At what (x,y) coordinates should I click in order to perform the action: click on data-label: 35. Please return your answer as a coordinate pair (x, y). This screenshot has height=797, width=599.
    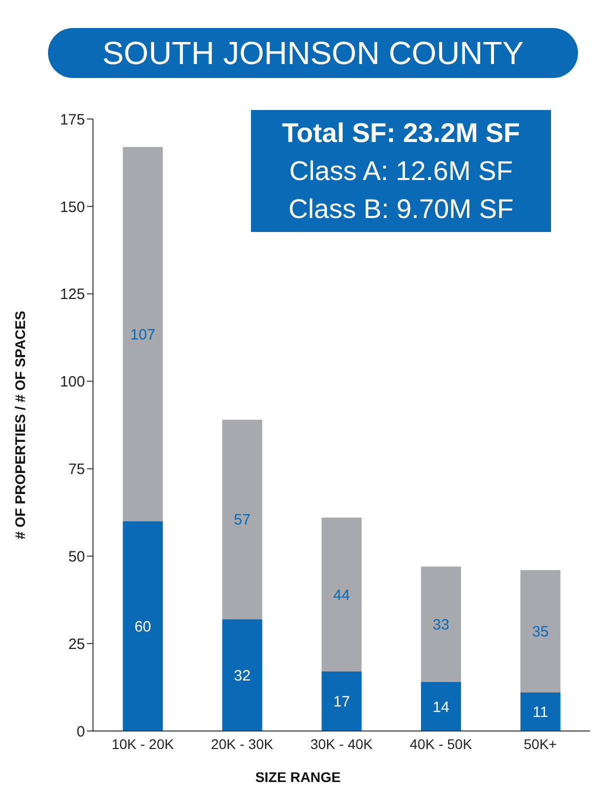
    Looking at the image, I should click on (540, 632).